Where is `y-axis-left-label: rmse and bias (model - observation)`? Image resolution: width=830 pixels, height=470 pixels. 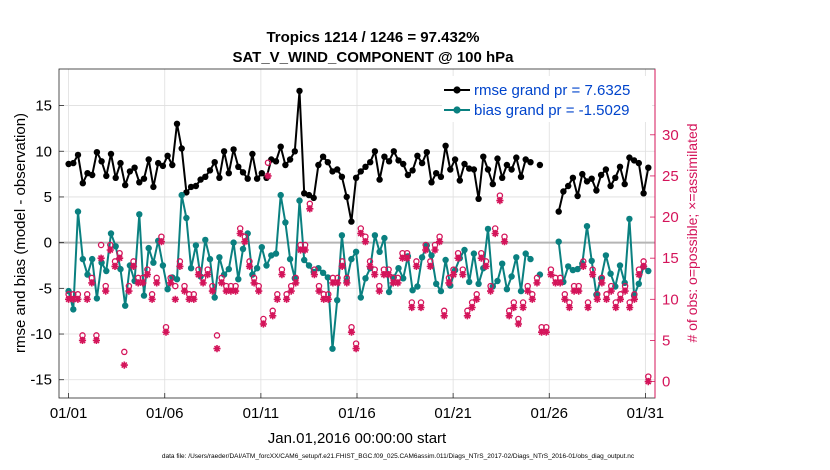 y-axis-left-label: rmse and bias (model - observation) is located at coordinates (20, 233).